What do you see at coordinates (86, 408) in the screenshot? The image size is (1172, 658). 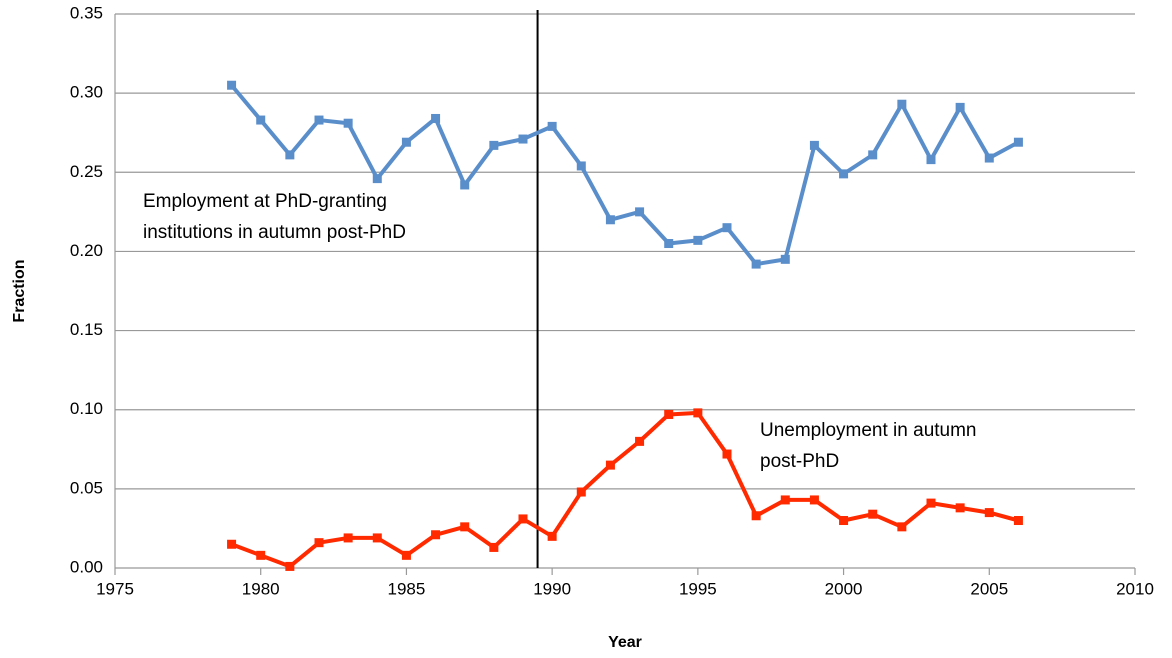 I see `y-tick-label: 0.10` at bounding box center [86, 408].